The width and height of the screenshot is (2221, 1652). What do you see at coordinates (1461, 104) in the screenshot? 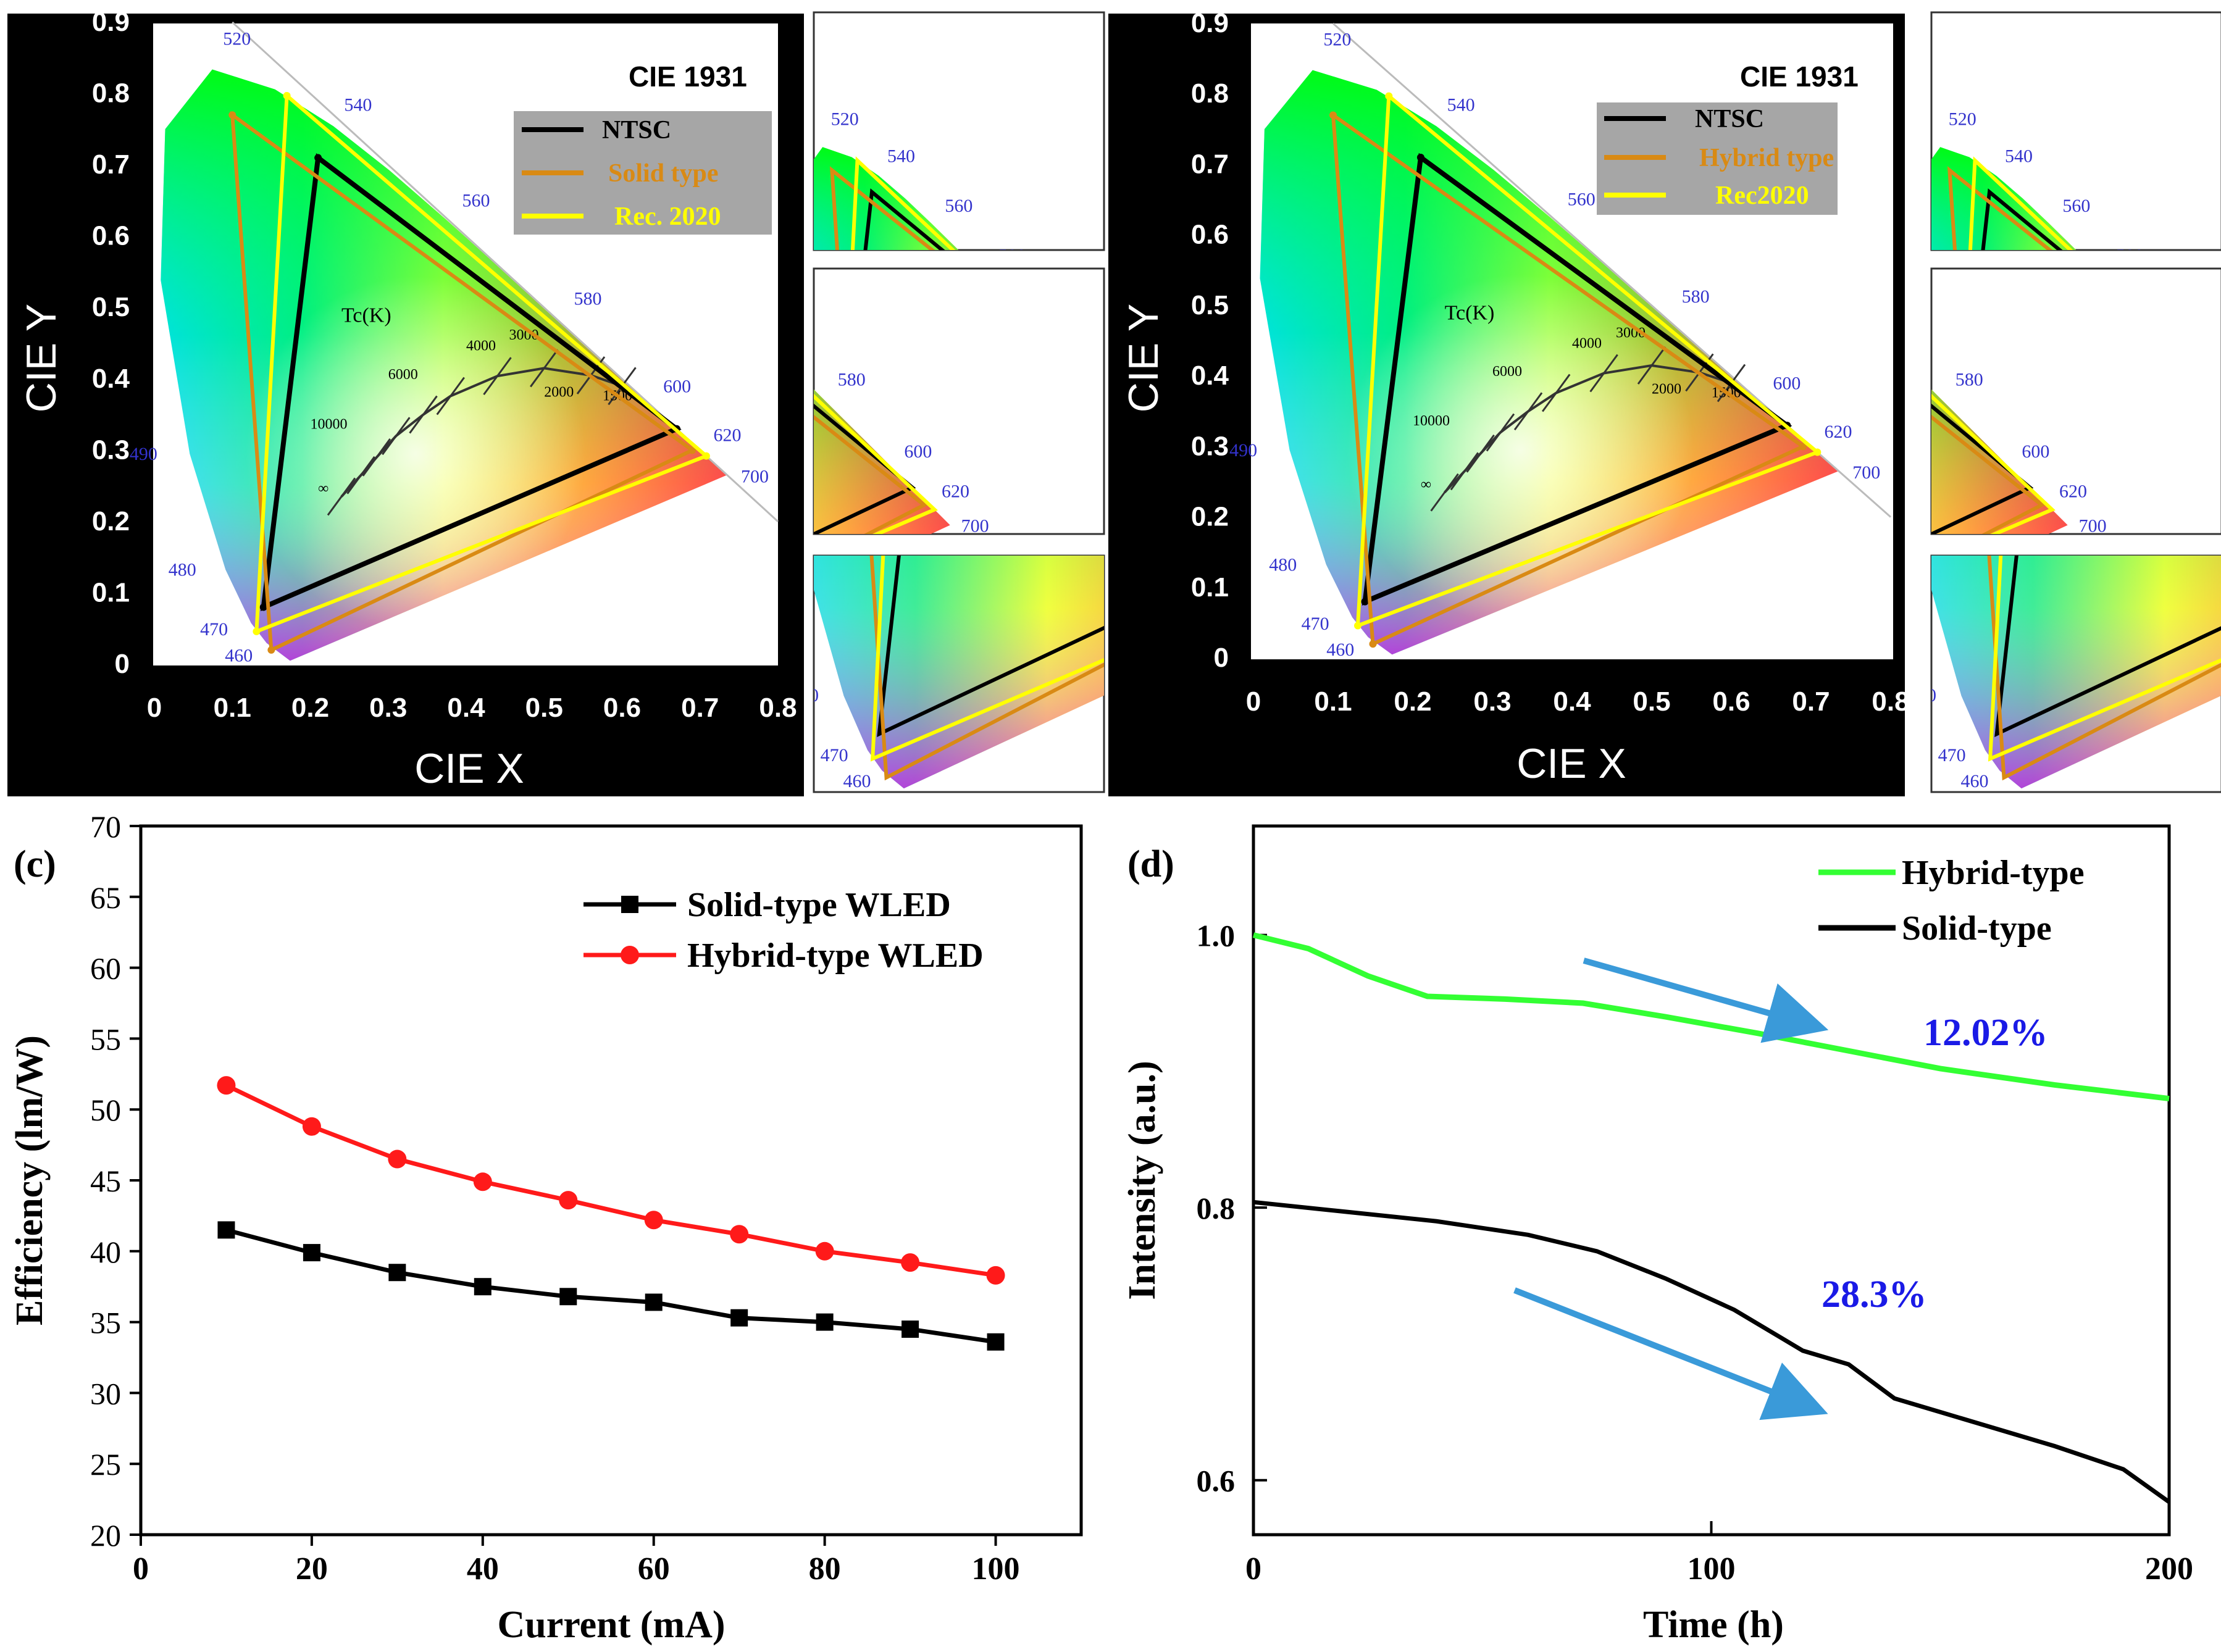
I see `wavelength-label-540: 540` at bounding box center [1461, 104].